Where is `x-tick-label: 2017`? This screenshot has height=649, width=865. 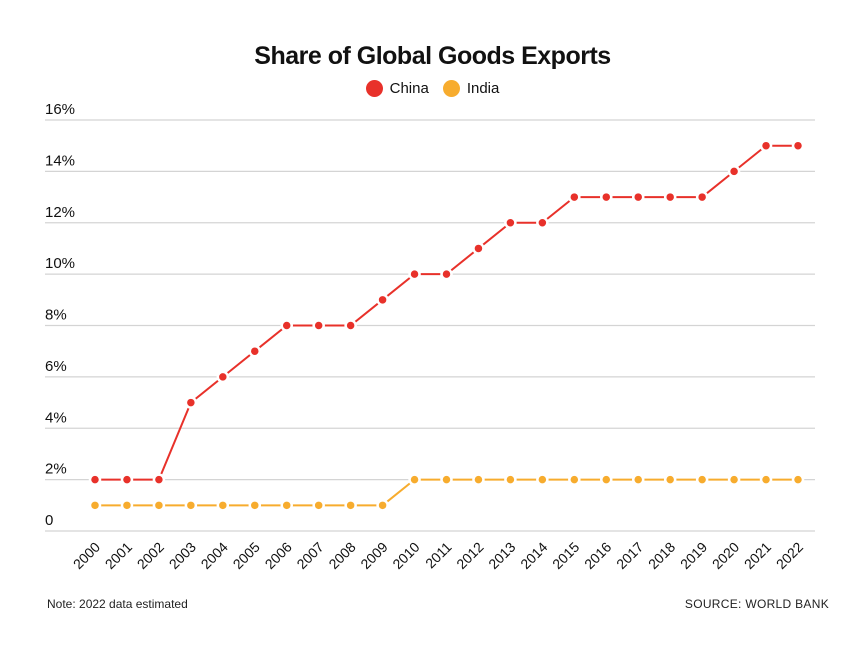 x-tick-label: 2017 is located at coordinates (629, 555).